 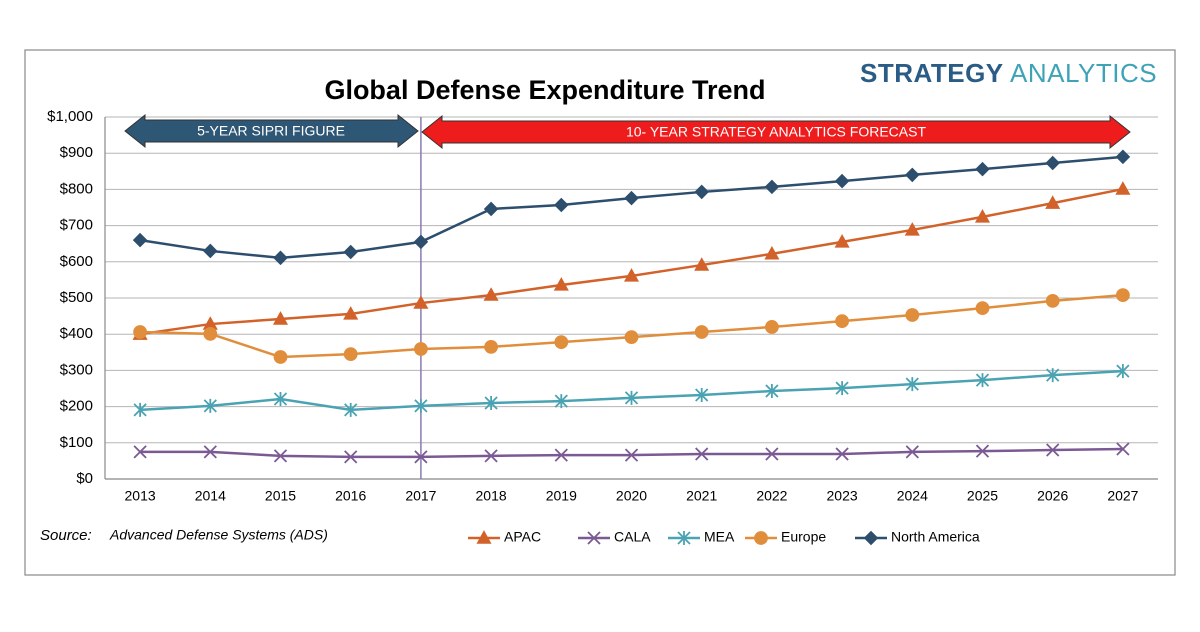 I want to click on y-tick-label: $900, so click(x=76, y=152).